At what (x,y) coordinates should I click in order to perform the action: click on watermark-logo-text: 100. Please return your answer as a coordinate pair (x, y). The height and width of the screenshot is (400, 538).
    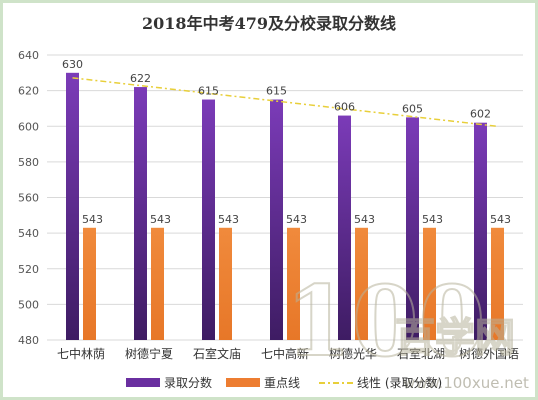
    Looking at the image, I should click on (385, 321).